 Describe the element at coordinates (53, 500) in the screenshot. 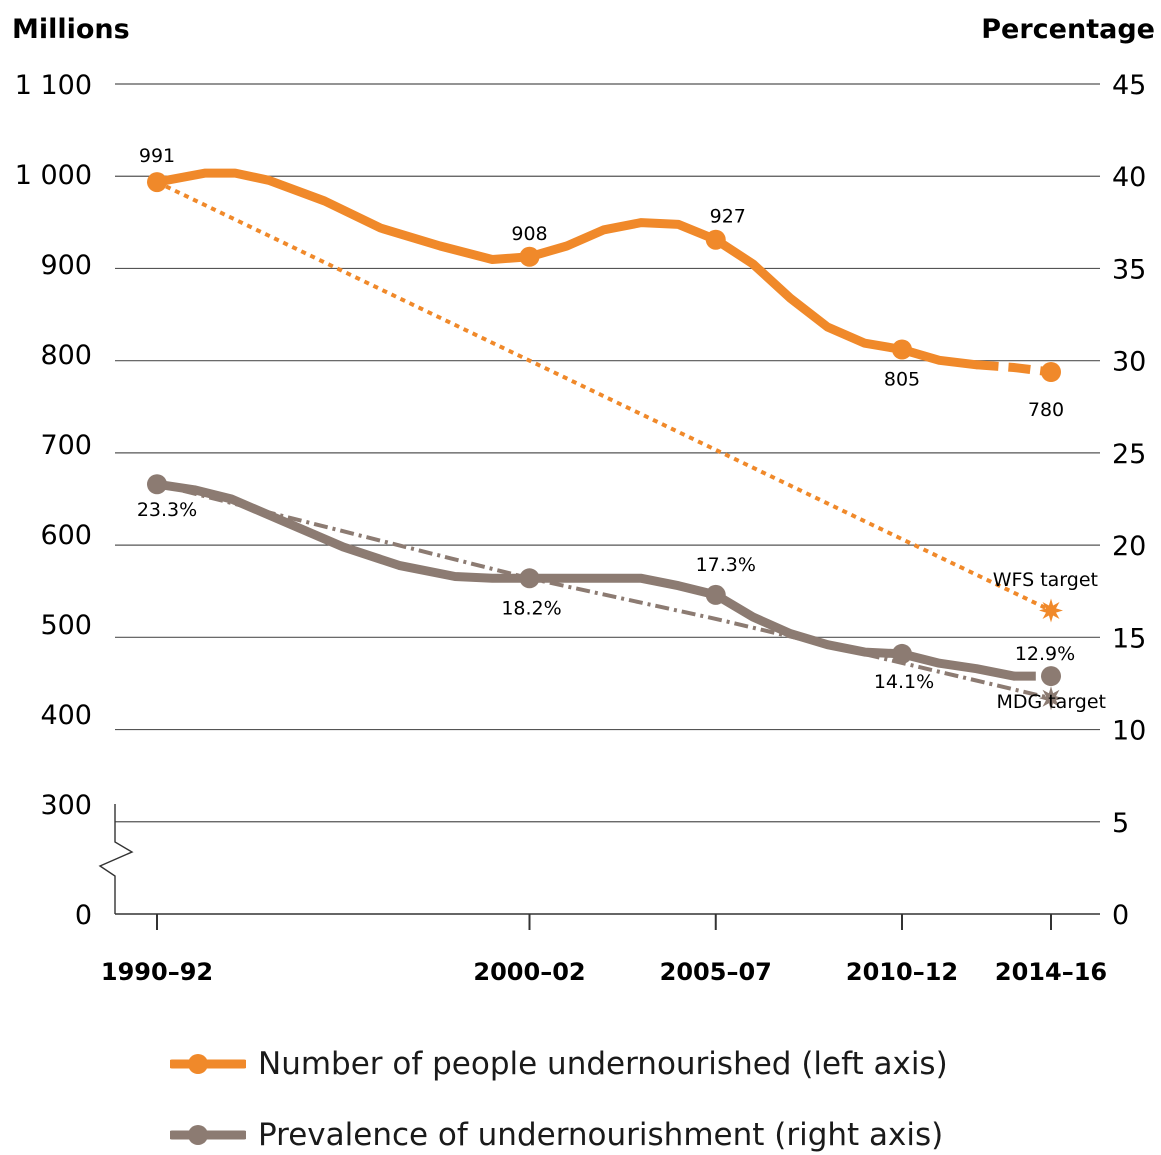

I see `left-axis-ticks: 0 300 400 500 600 700 800 900 1 000 1 100` at that location.